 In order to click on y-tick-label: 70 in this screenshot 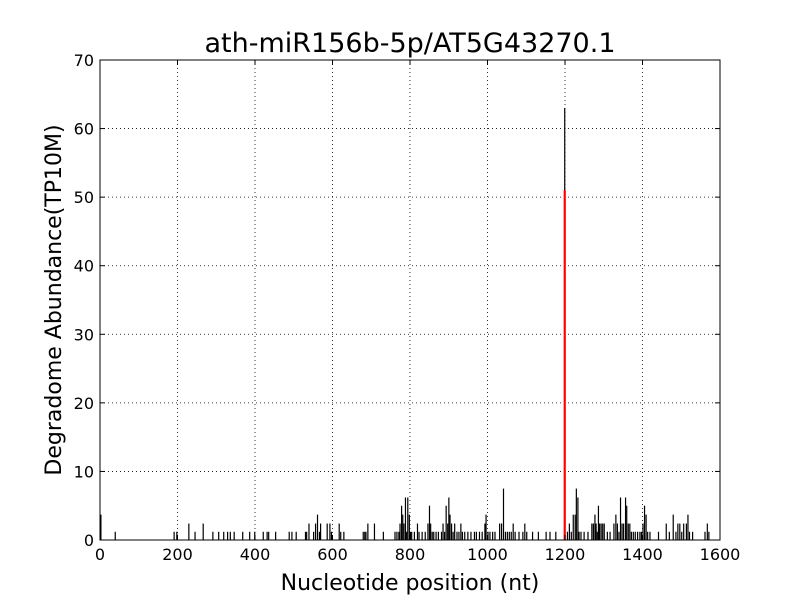, I will do `click(84, 60)`.